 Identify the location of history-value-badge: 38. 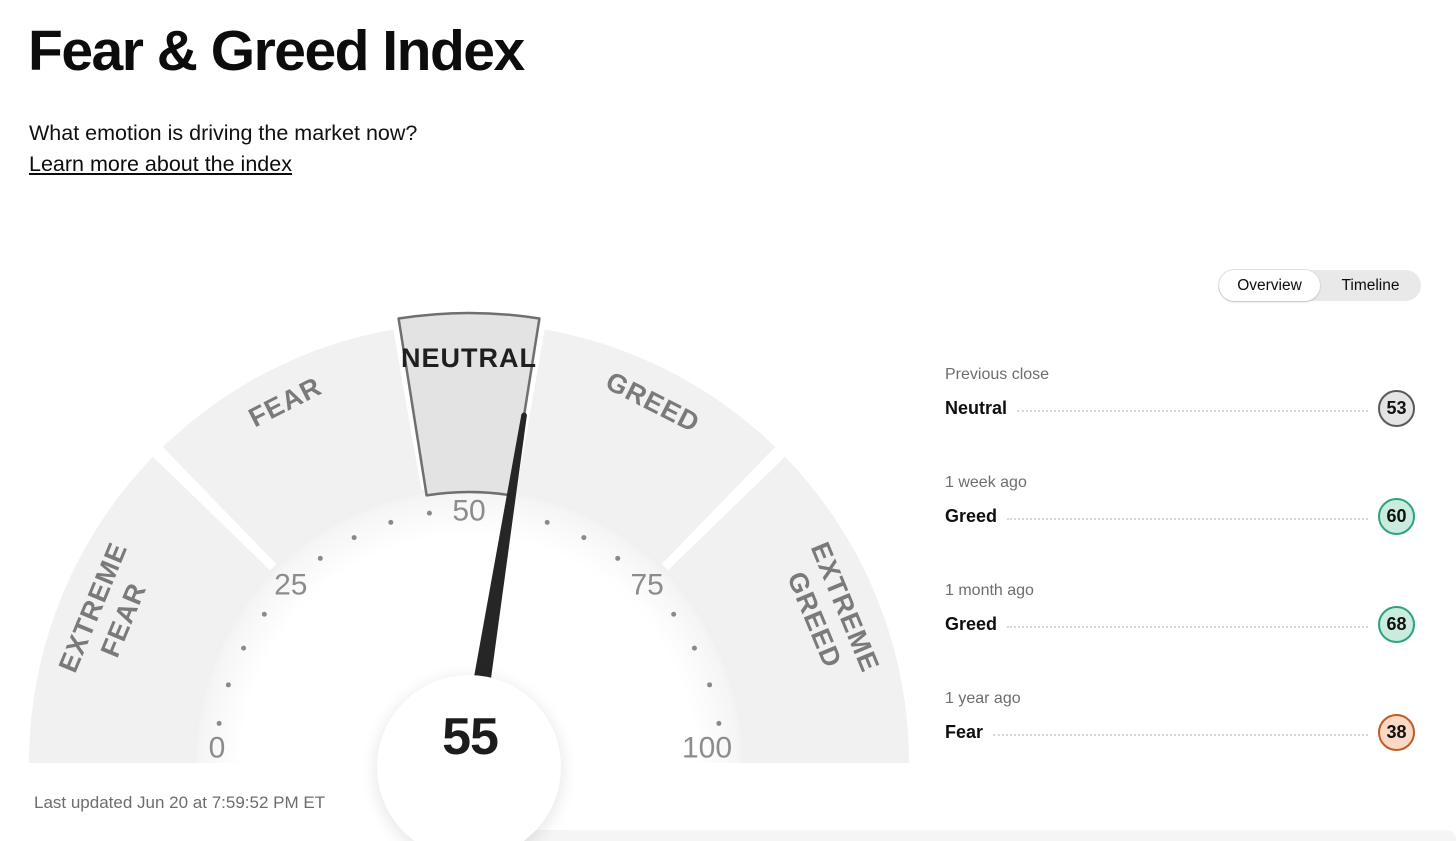
(1396, 732).